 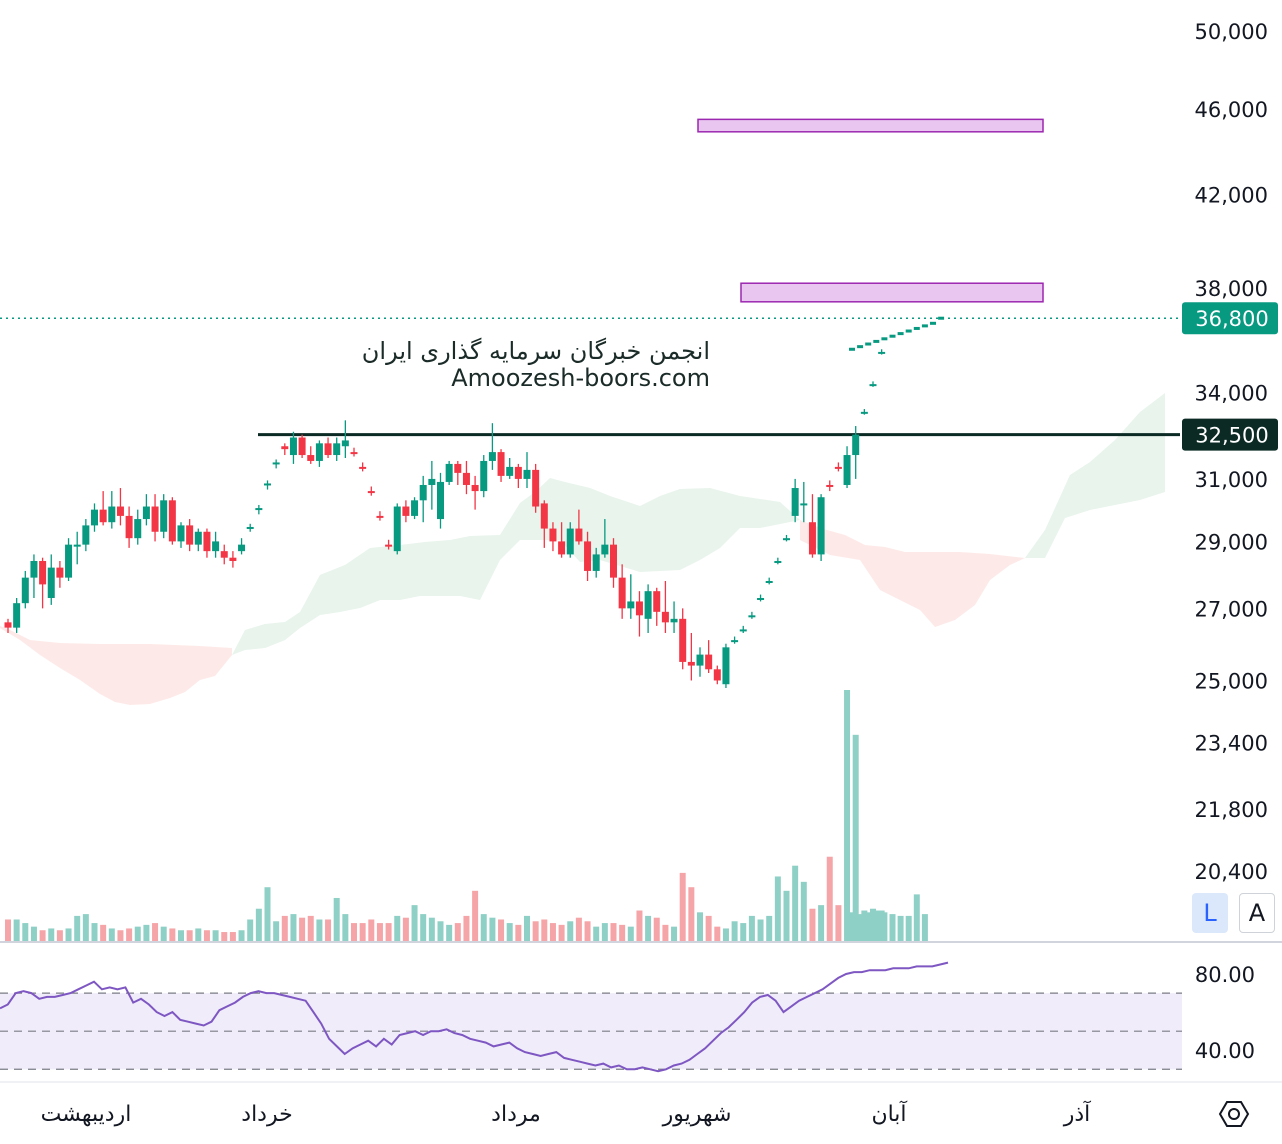 I want to click on cloud-bearish-right, so click(x=912, y=573).